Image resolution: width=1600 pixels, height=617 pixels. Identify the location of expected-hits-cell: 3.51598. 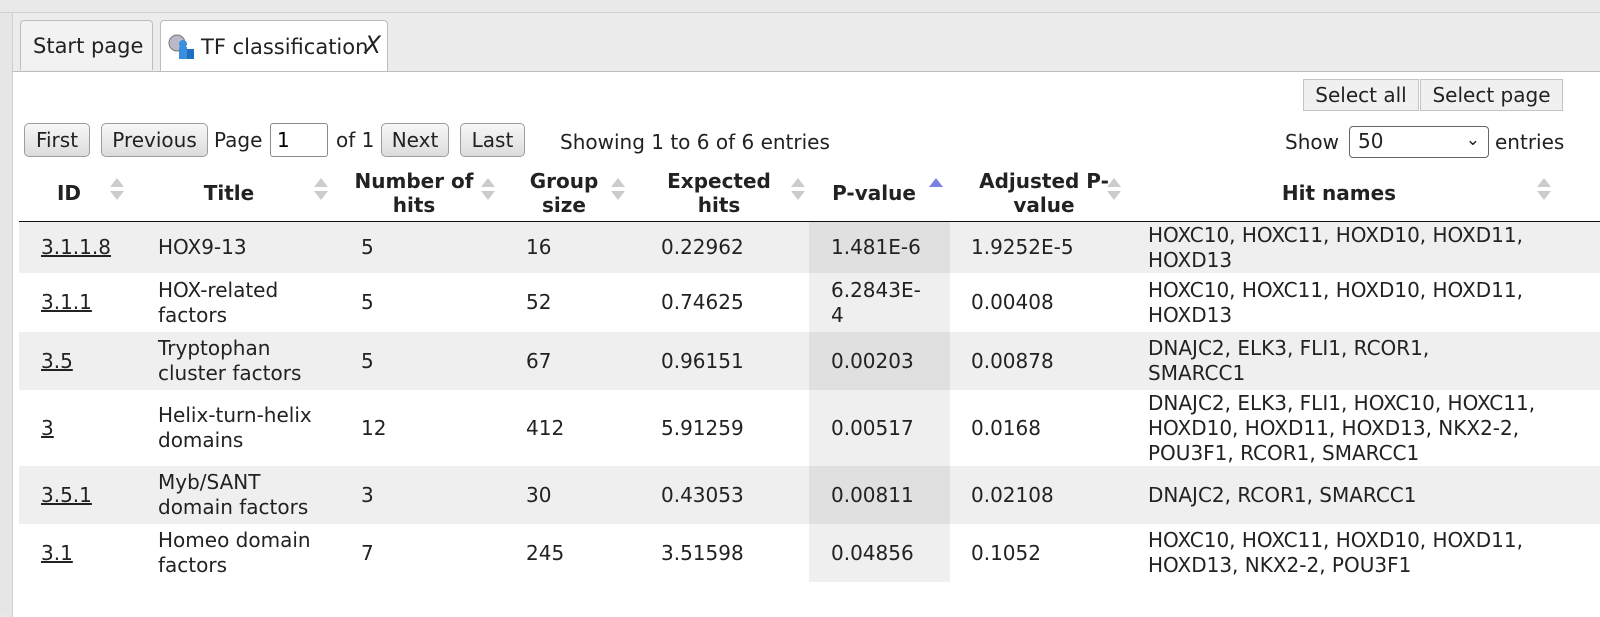
(702, 552).